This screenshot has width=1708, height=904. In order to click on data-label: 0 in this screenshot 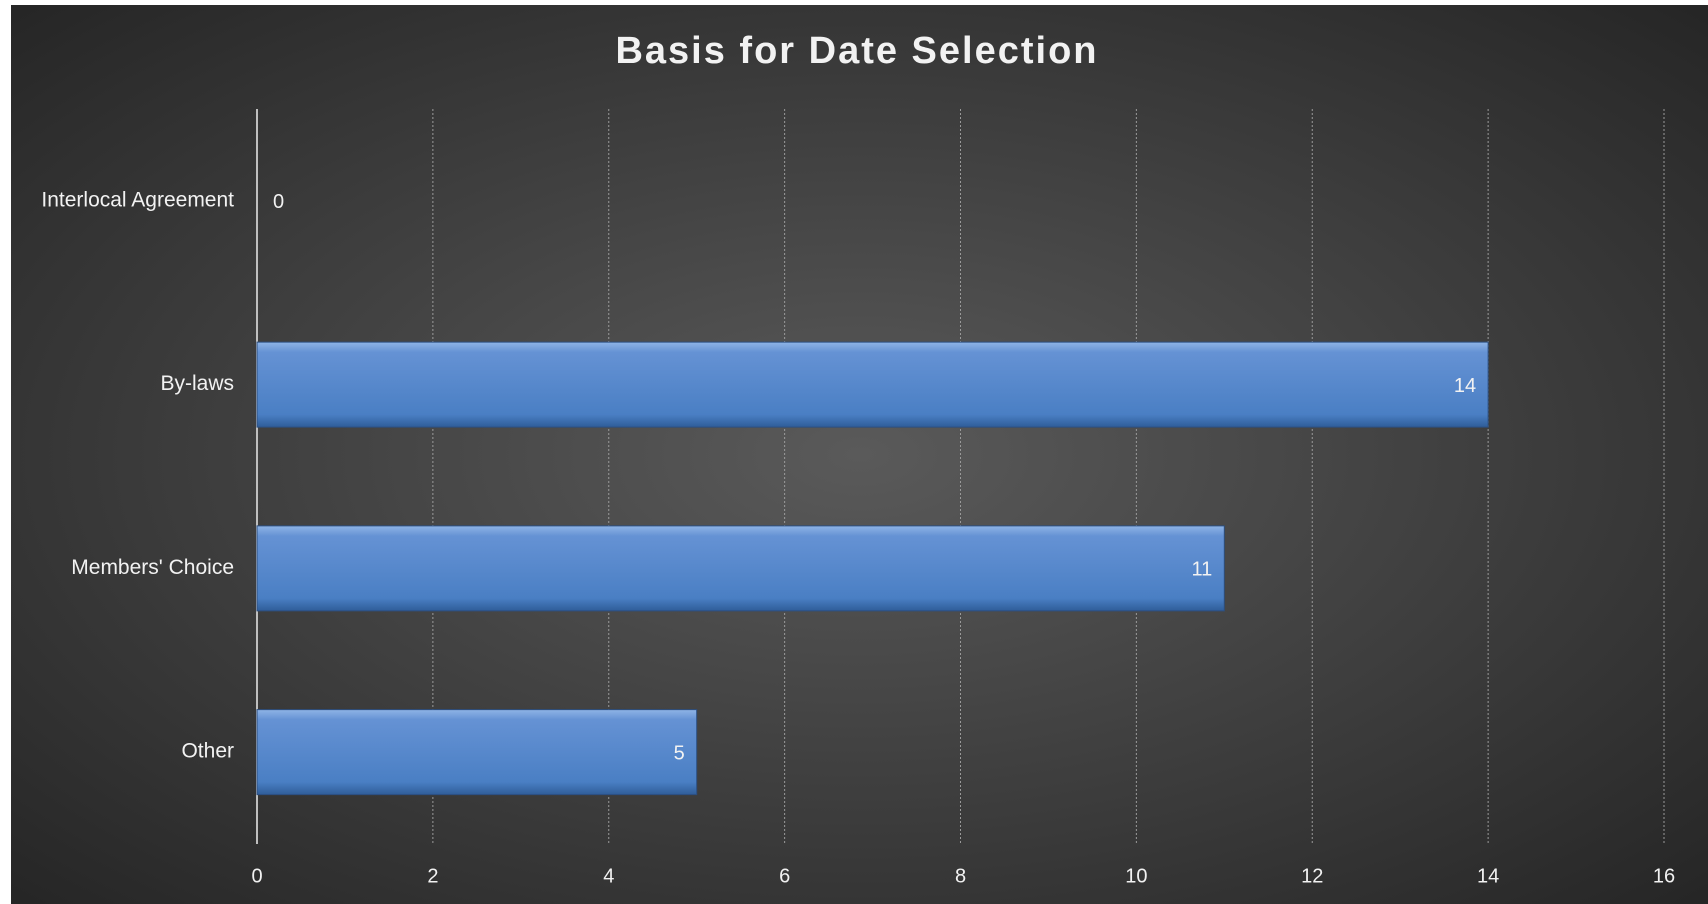, I will do `click(278, 202)`.